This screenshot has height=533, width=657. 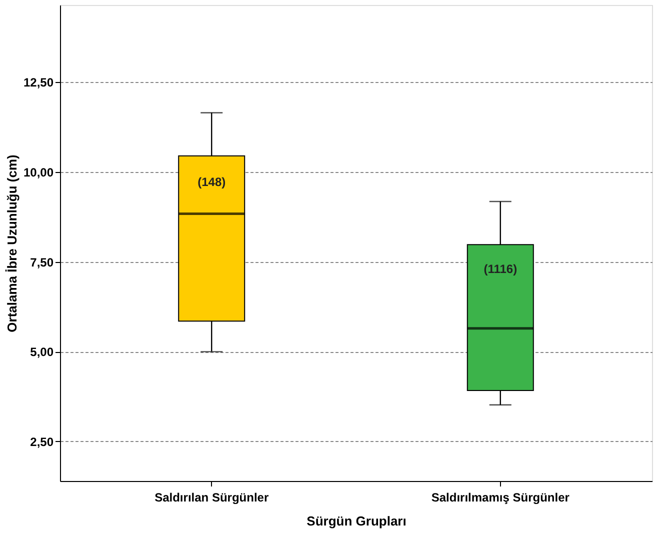 What do you see at coordinates (211, 497) in the screenshot?
I see `x-tick-label: Saldırılan Sürgünler` at bounding box center [211, 497].